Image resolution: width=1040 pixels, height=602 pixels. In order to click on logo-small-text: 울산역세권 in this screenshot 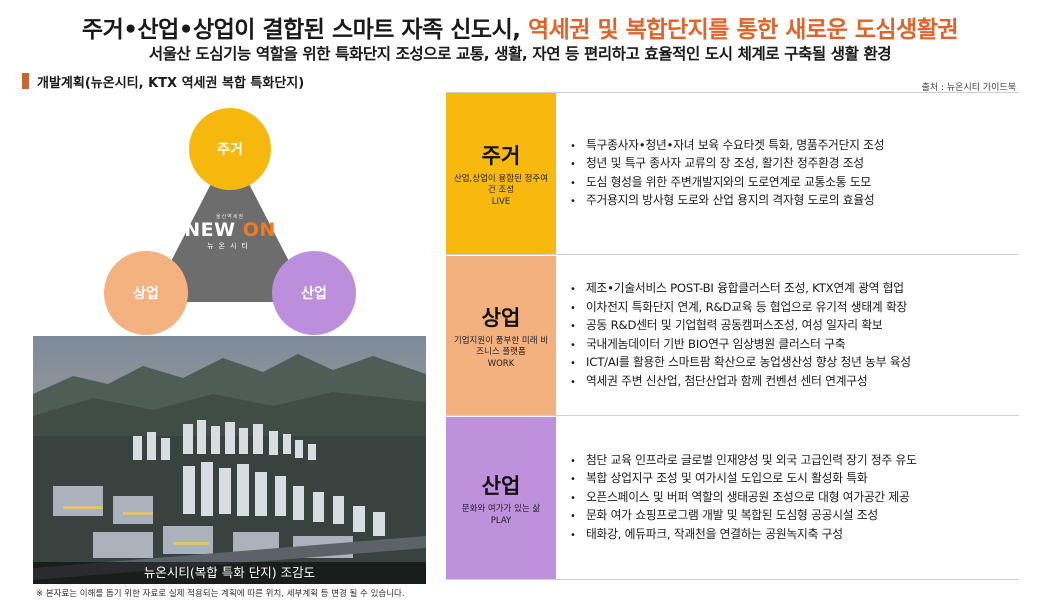, I will do `click(229, 217)`.